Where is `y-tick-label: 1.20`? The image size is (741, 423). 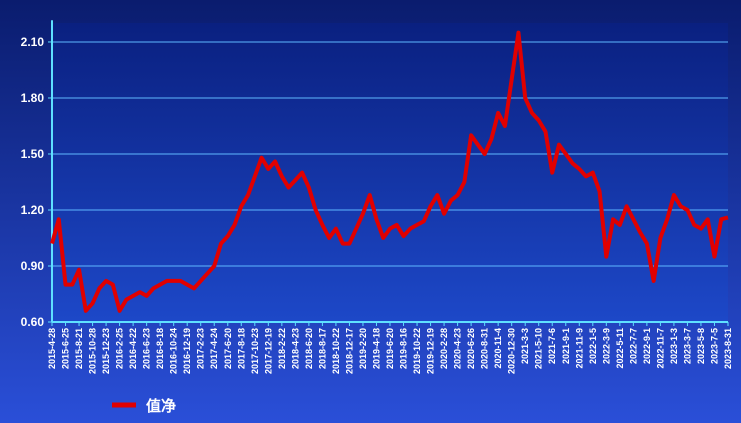
y-tick-label: 1.20 is located at coordinates (33, 210).